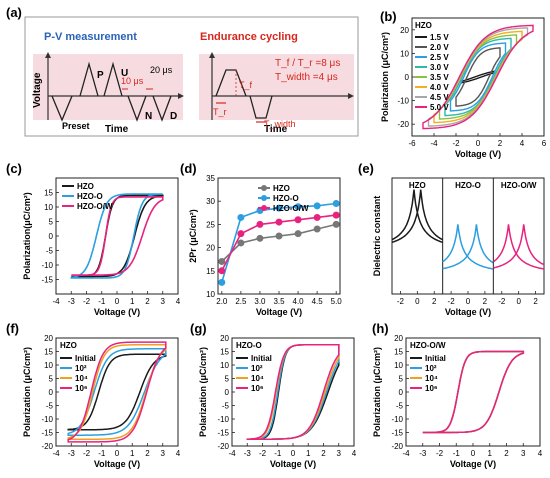 The height and width of the screenshot is (478, 550). I want to click on y-tick-label: 0, so click(227, 392).